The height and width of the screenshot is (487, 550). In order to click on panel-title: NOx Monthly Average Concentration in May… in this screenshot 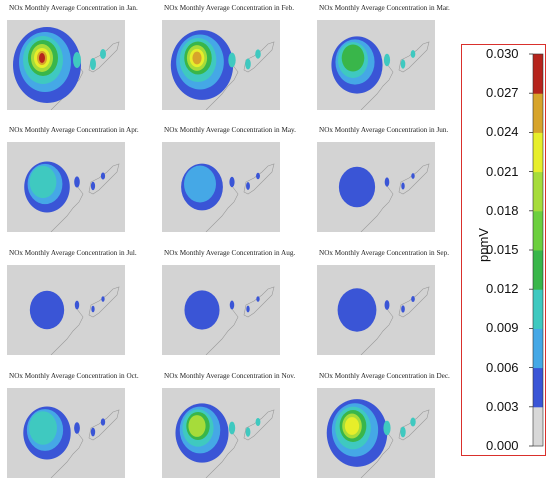, I will do `click(230, 130)`.